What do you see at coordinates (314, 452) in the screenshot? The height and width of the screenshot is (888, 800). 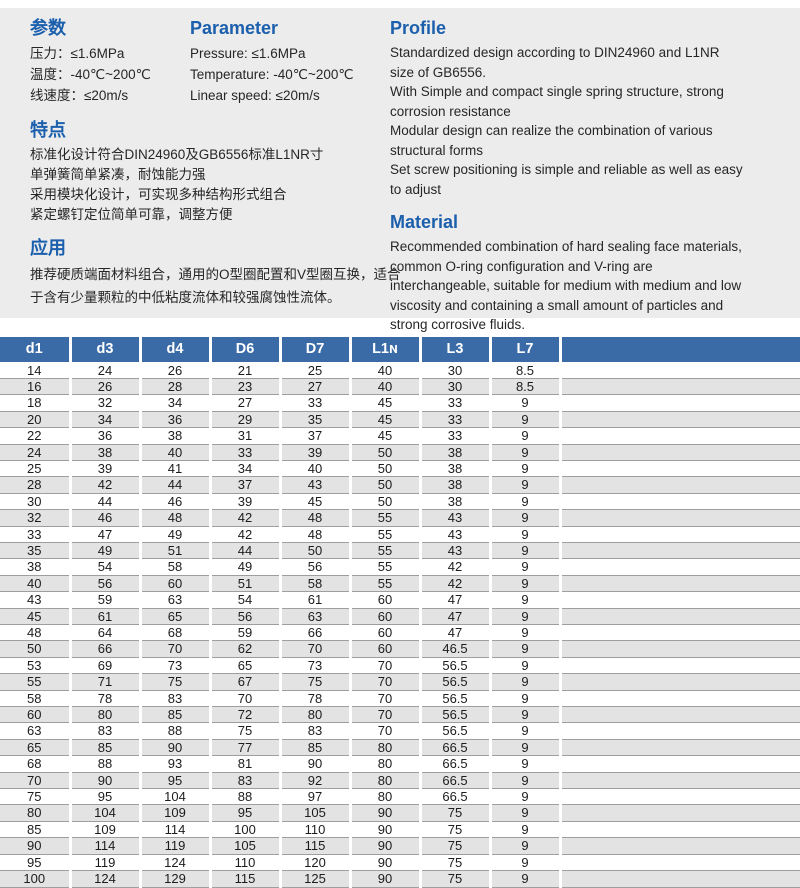 I see `table-cell: 39` at bounding box center [314, 452].